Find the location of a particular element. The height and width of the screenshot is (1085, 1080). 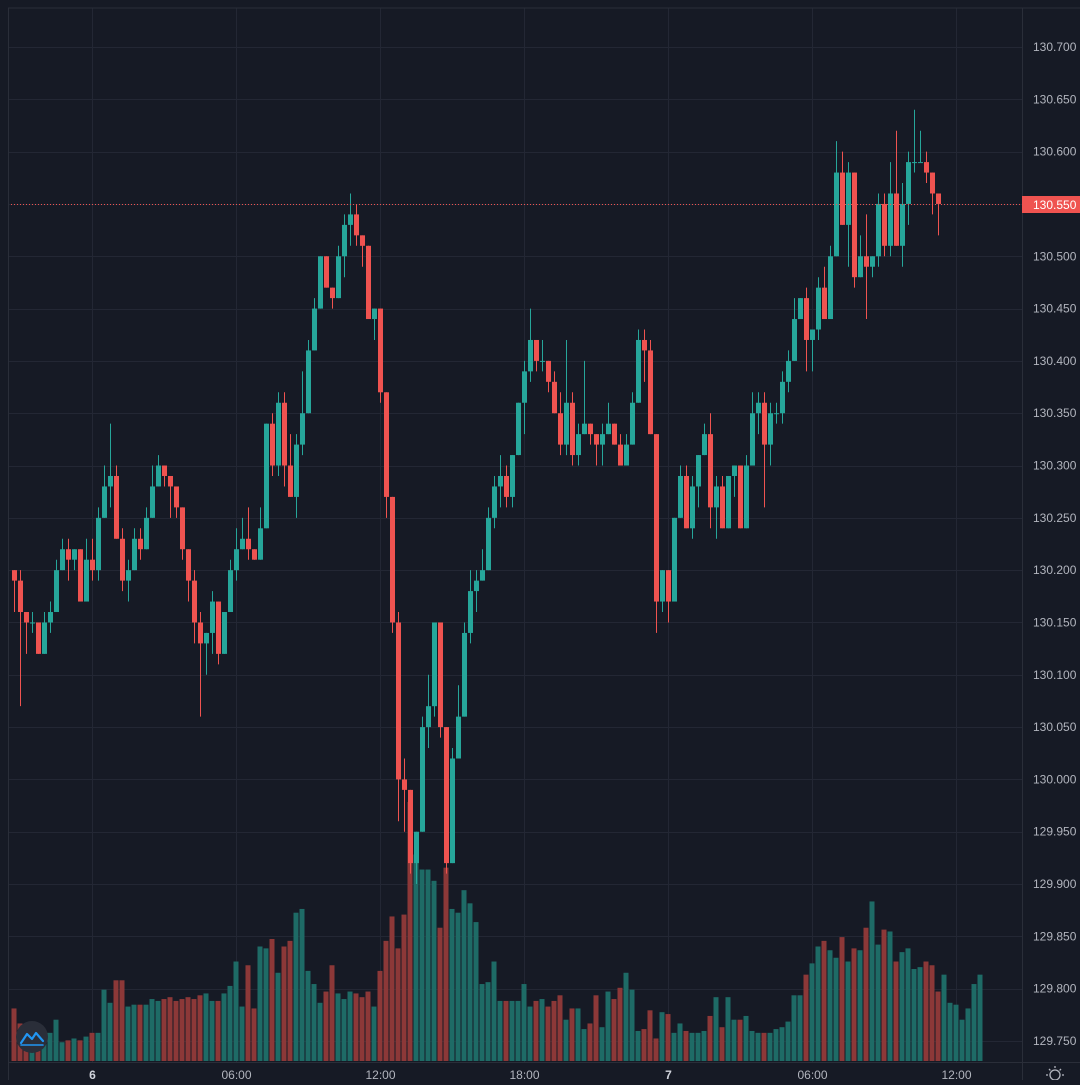

price-tick-label: 130.700 is located at coordinates (1055, 47).